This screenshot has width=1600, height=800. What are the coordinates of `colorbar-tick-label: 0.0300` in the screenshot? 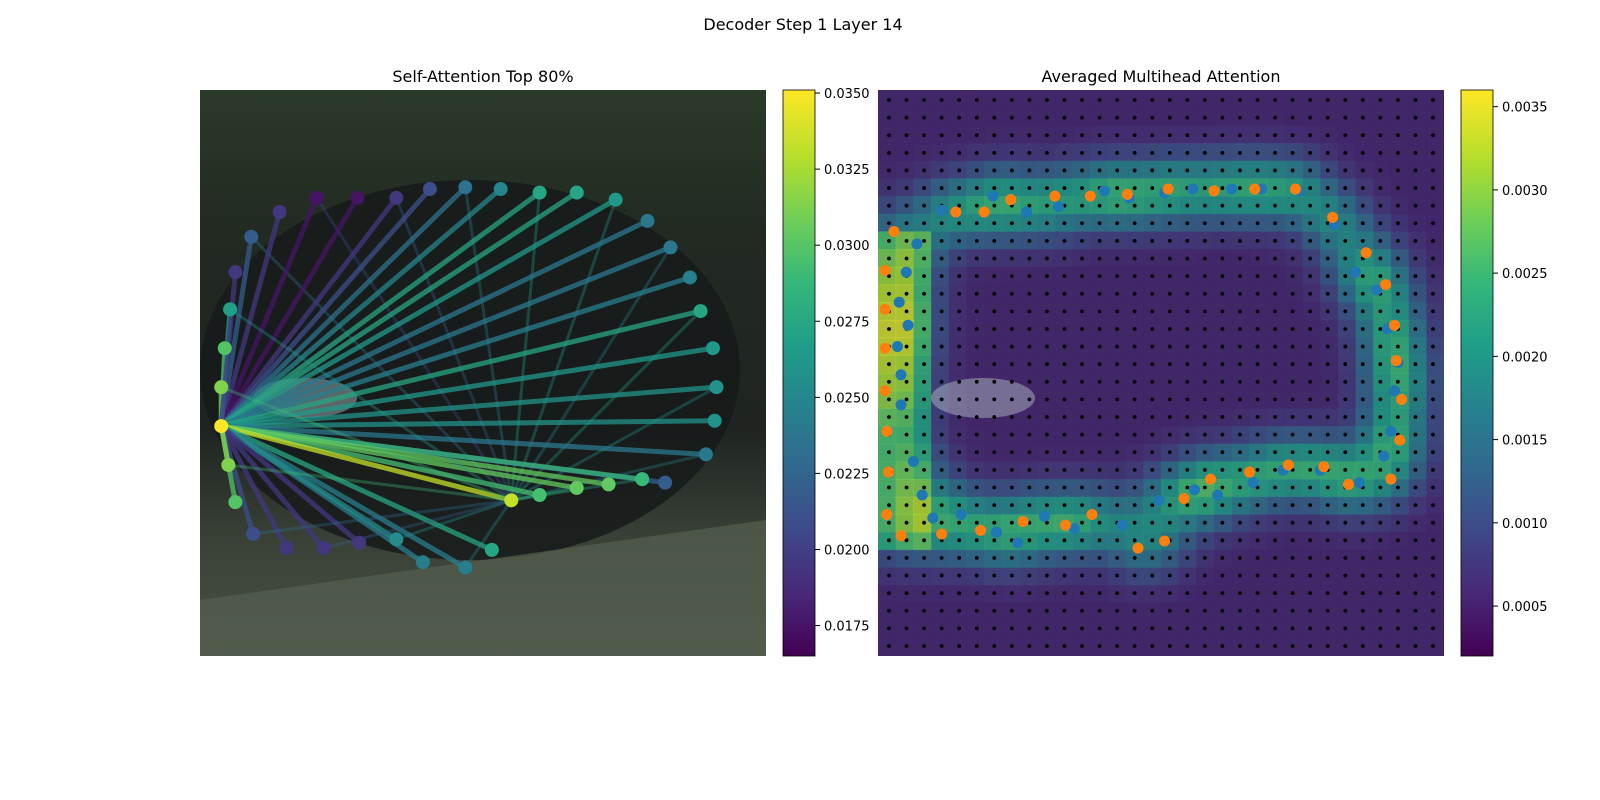 It's located at (847, 246).